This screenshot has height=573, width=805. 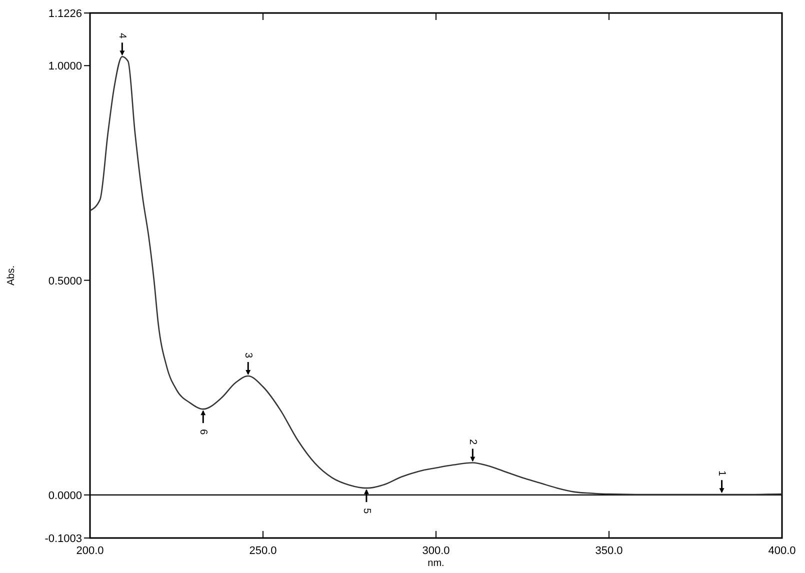 I want to click on y-tick-label: -0.1003, so click(x=63, y=539).